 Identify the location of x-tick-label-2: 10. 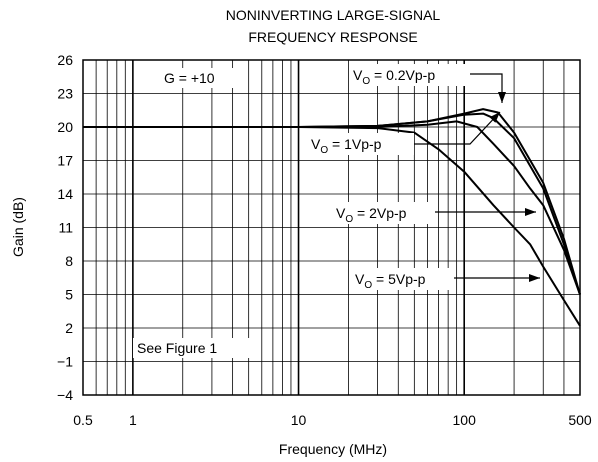
(299, 420).